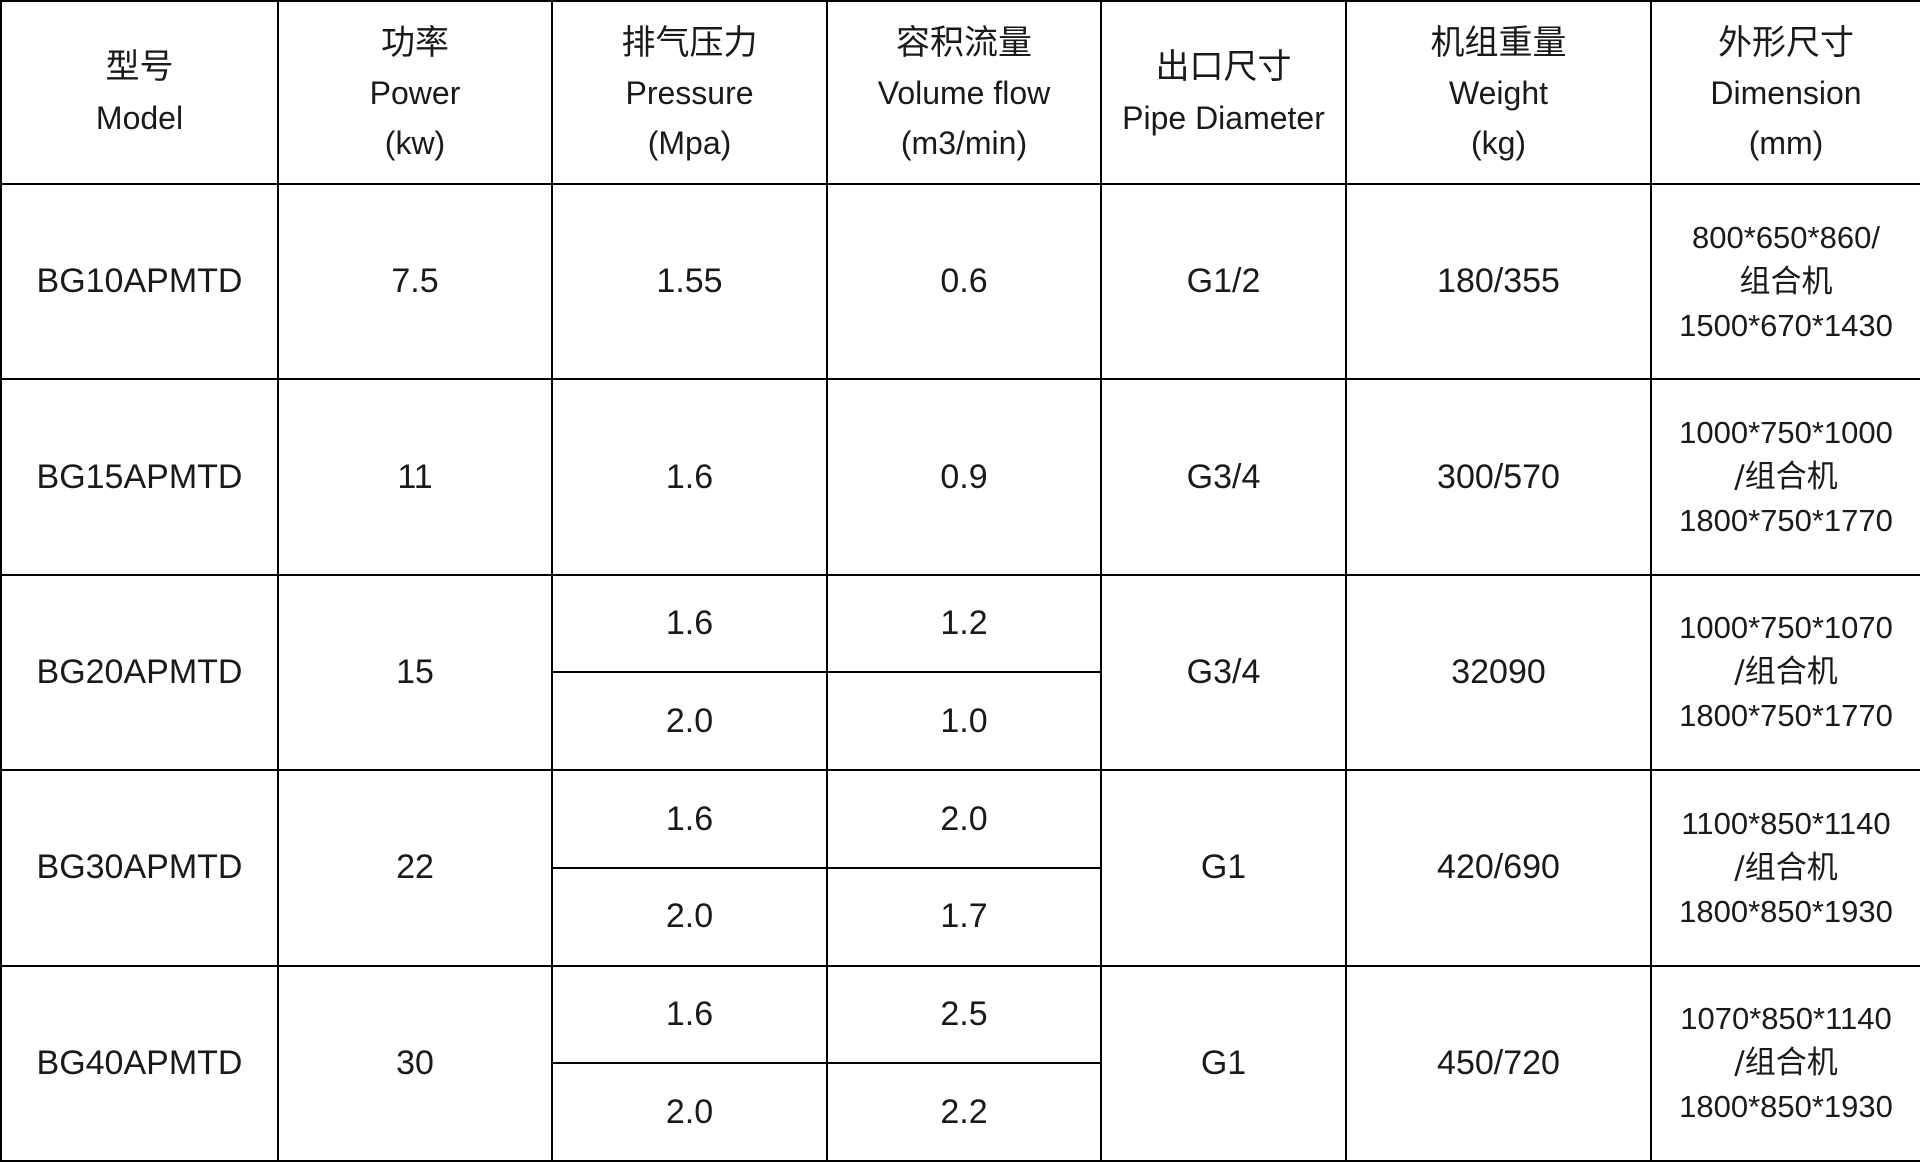  Describe the element at coordinates (689, 142) in the screenshot. I see `column-header-unit-pressure: (Mpa)` at that location.